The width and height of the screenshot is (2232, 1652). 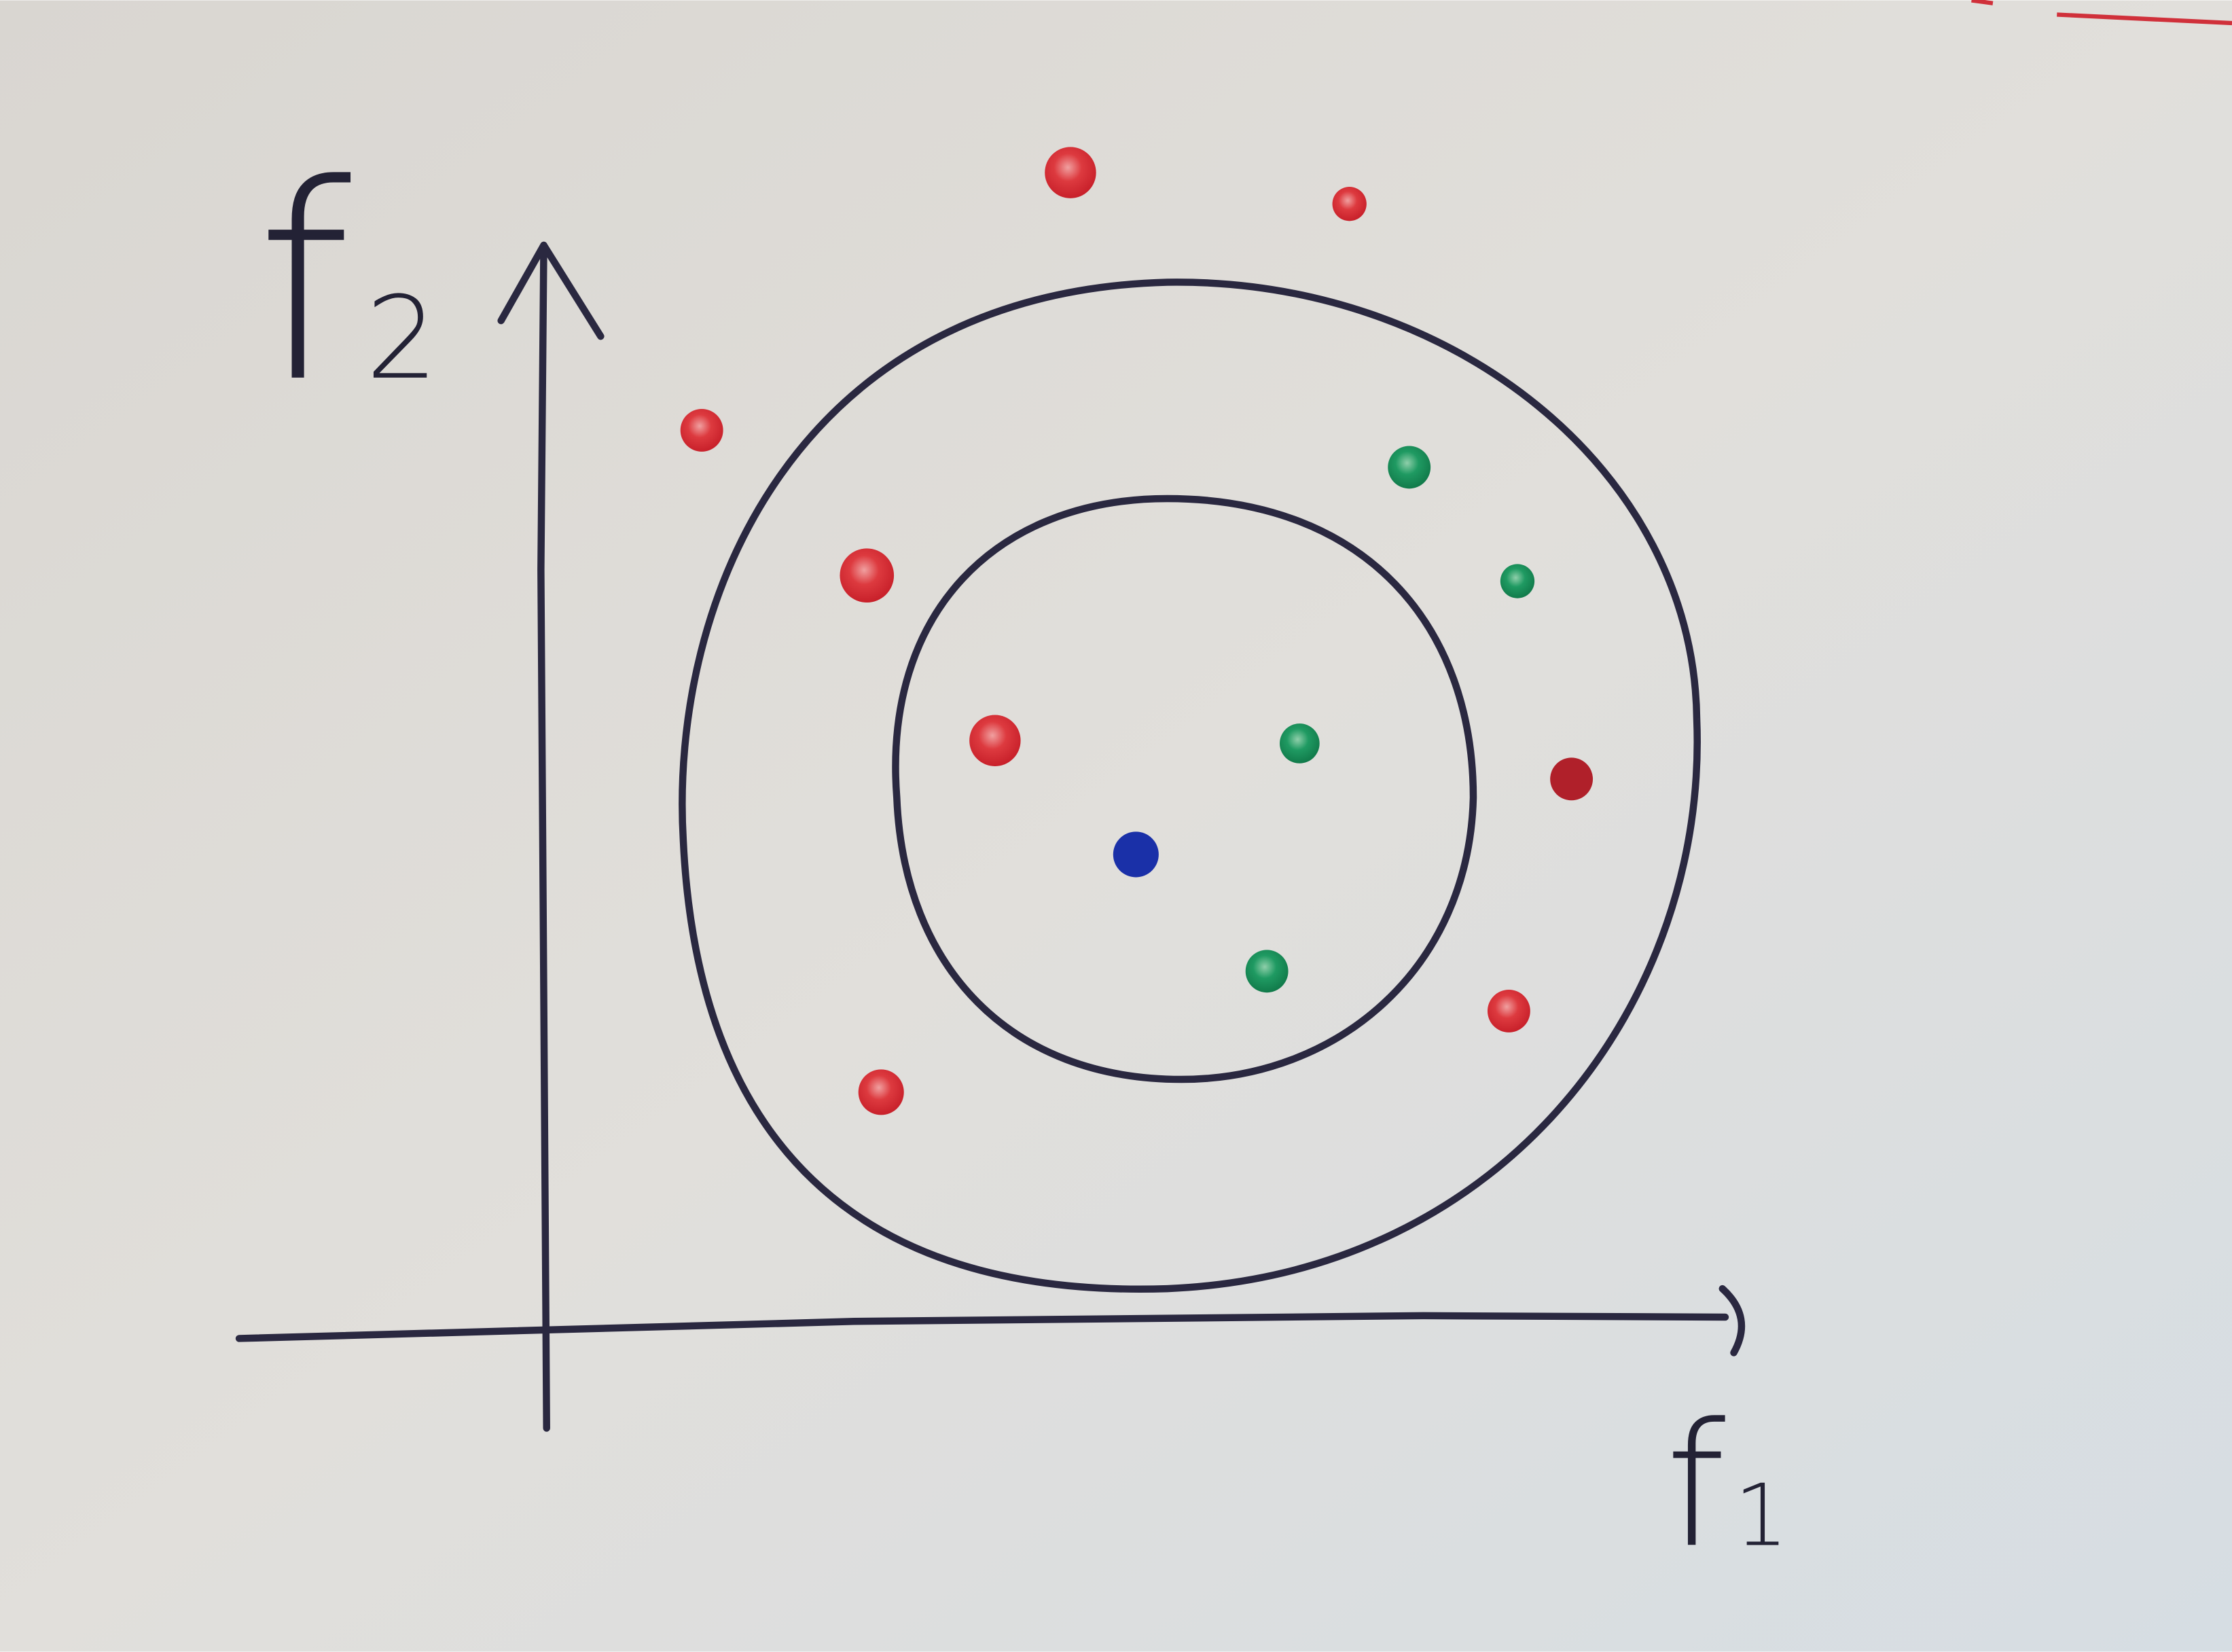 I want to click on x-axis-arrow, so click(x=1732, y=1321).